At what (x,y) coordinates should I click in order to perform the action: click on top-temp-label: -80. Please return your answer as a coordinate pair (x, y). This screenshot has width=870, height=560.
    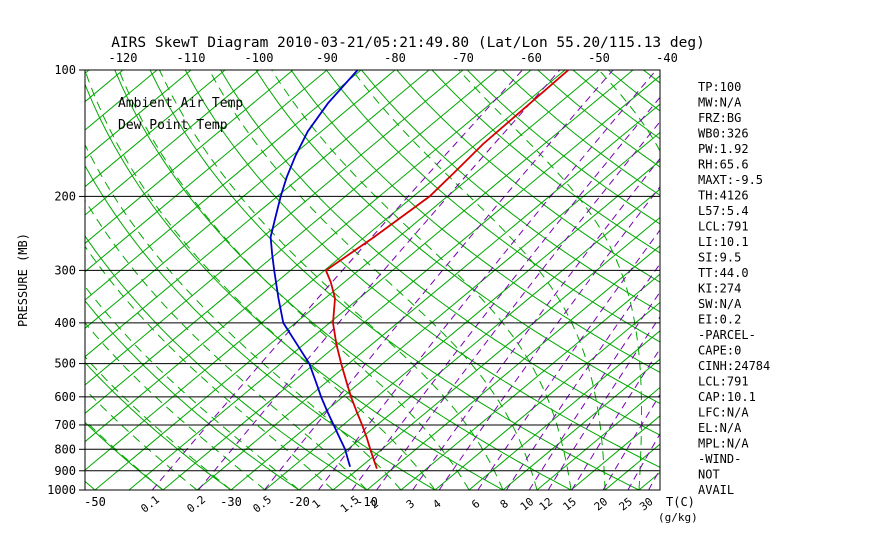
    Looking at the image, I should click on (395, 58).